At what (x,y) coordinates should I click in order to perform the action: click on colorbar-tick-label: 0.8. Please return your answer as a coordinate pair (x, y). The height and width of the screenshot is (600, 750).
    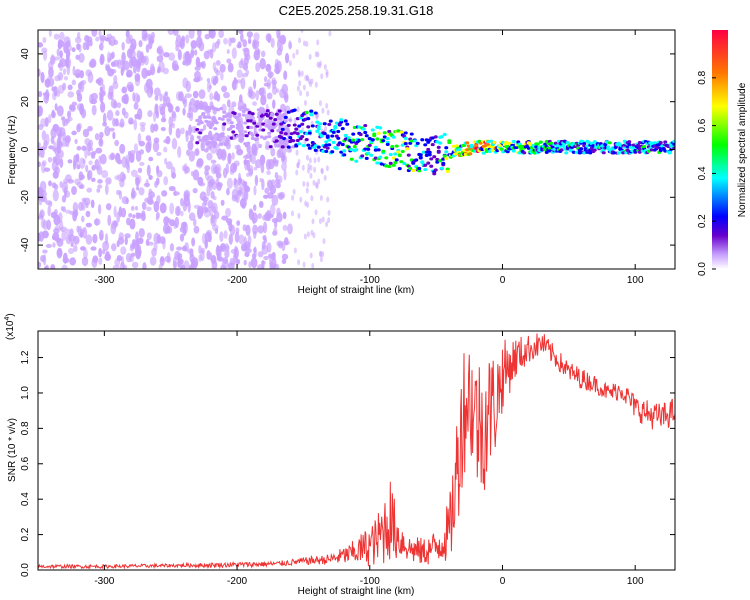
    Looking at the image, I should click on (702, 77).